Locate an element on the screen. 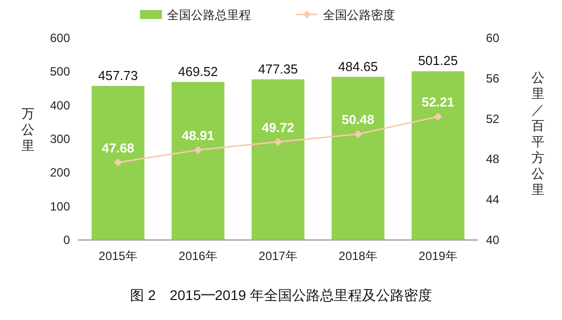  x-tick-label: 2015年 is located at coordinates (118, 256).